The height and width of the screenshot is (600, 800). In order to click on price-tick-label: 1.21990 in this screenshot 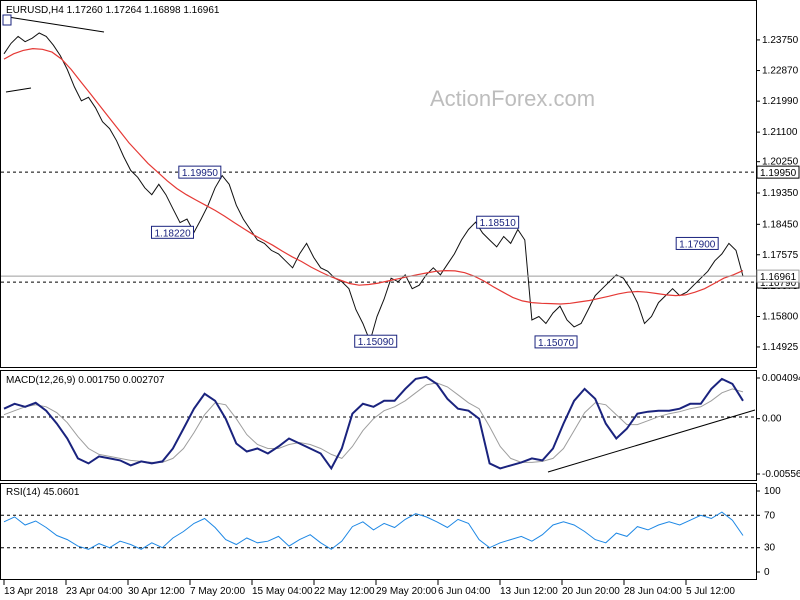, I will do `click(780, 101)`.